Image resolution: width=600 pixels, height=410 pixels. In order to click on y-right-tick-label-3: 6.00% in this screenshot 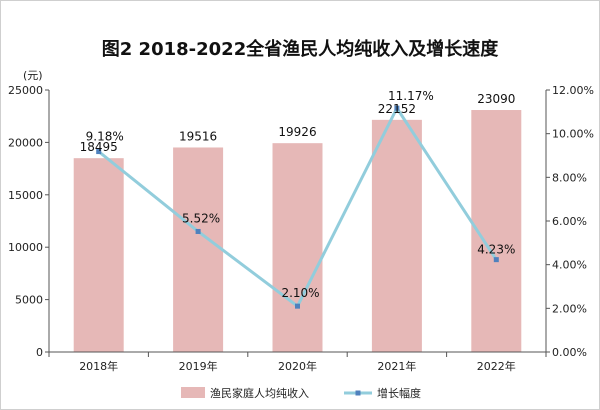, I will do `click(569, 221)`.